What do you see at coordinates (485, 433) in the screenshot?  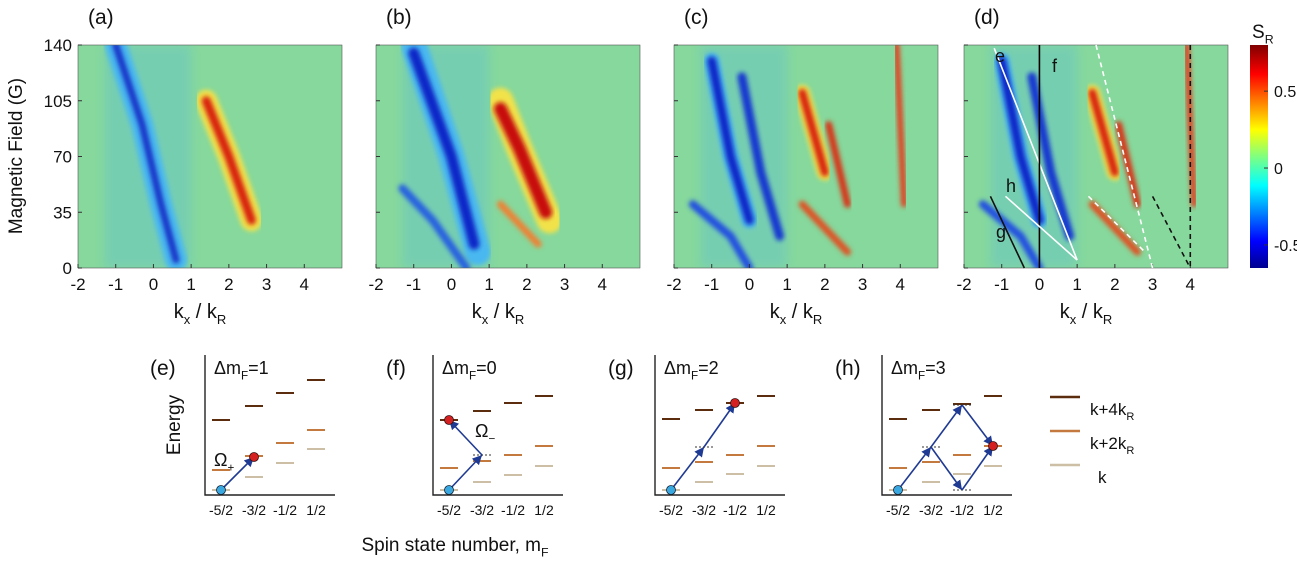 I see `rabi-label: Ω−` at bounding box center [485, 433].